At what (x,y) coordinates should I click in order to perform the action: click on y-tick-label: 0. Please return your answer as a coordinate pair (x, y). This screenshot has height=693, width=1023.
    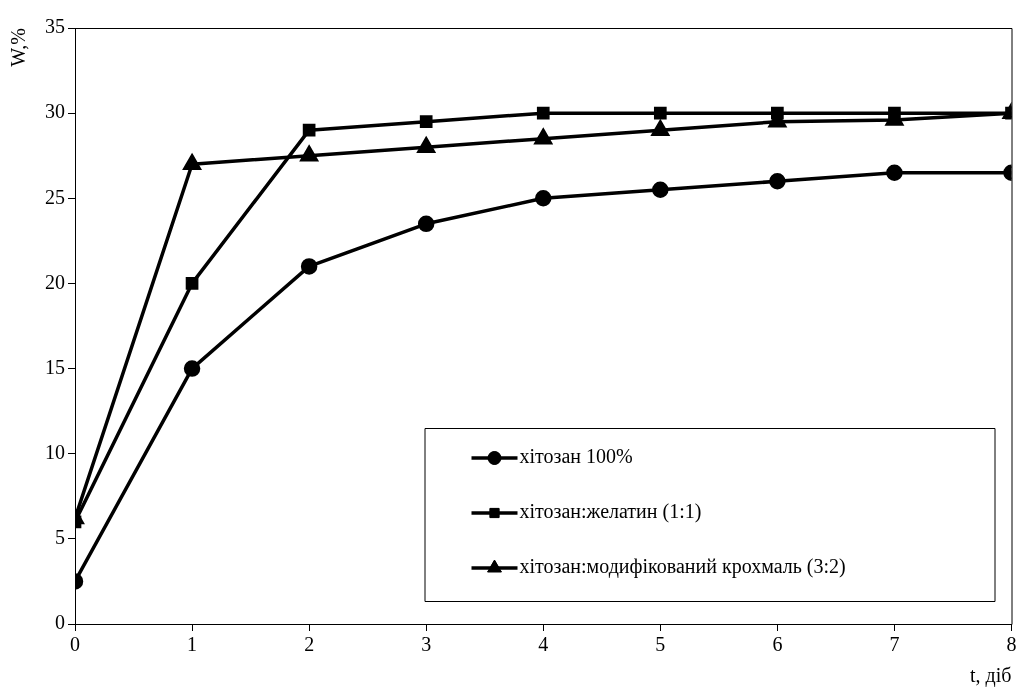
    Looking at the image, I should click on (60, 622).